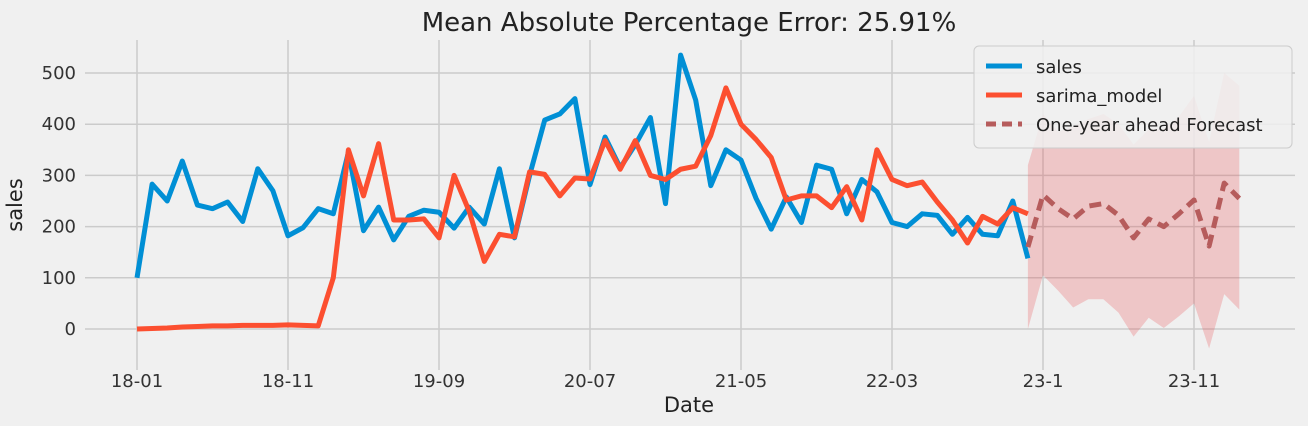 The image size is (1308, 426). I want to click on x-axis-ticks: 18-01 18-11 19-09 20-07 21-05 22-03 23-1 23-11, so click(665, 381).